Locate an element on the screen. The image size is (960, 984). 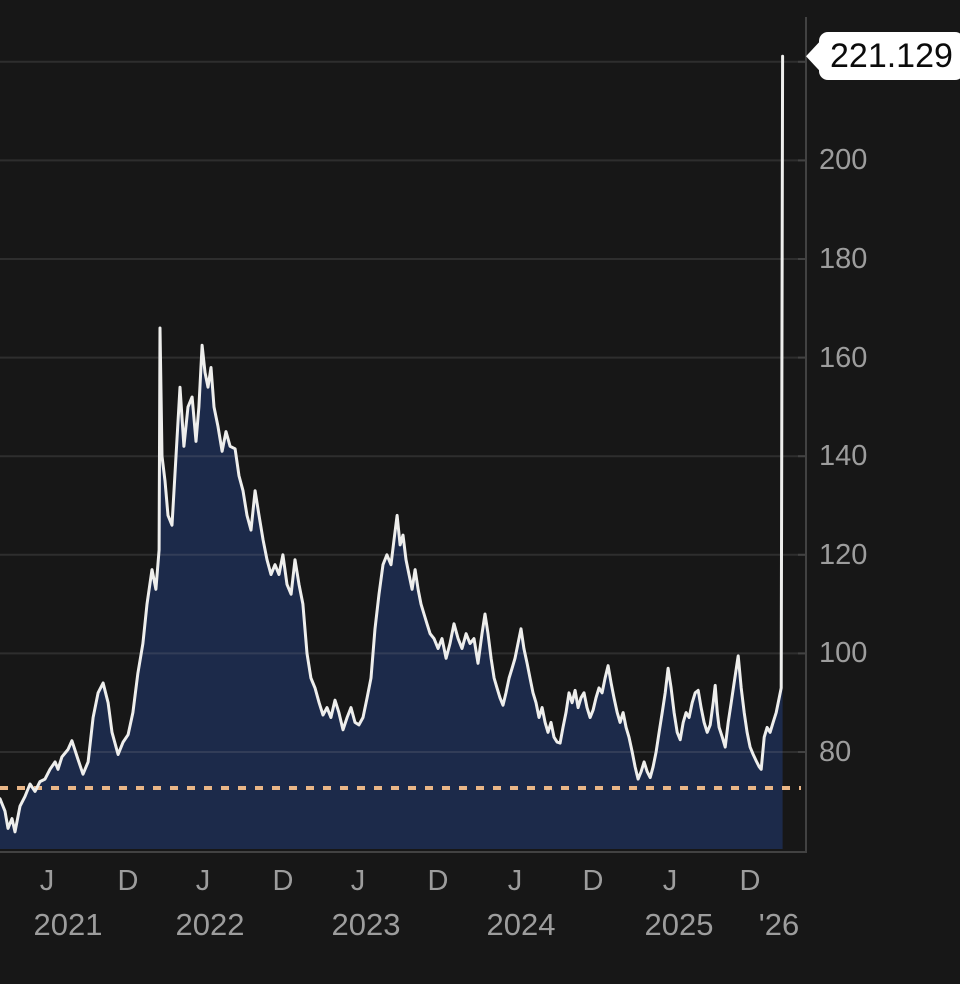
callout-arrow-left-icon is located at coordinates (813, 56).